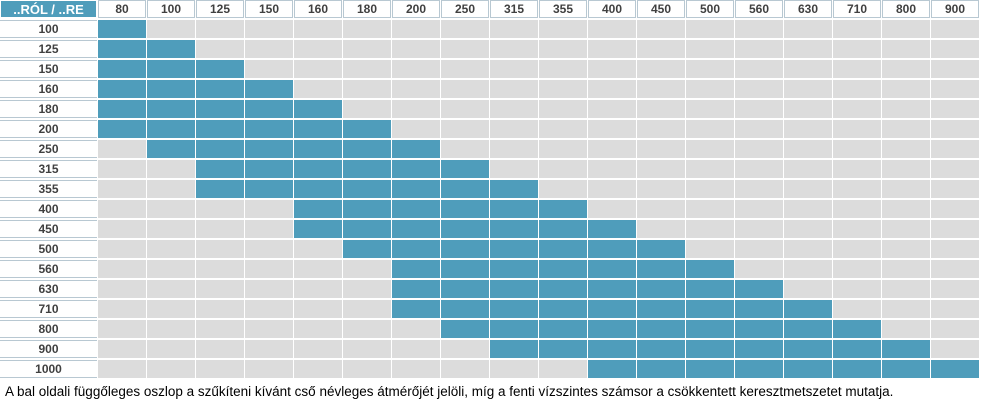  What do you see at coordinates (269, 9) in the screenshot?
I see `column-header: 150` at bounding box center [269, 9].